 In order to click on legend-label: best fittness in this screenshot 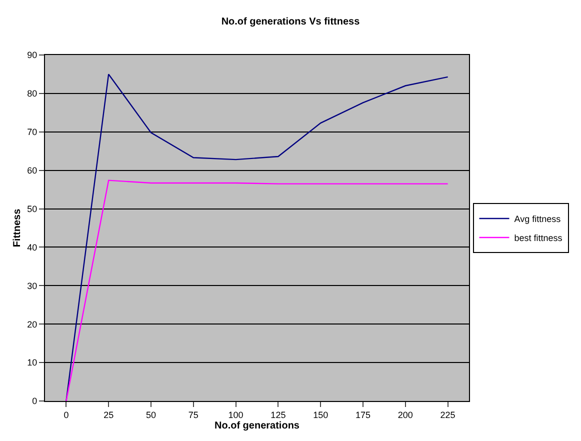, I will do `click(538, 238)`.